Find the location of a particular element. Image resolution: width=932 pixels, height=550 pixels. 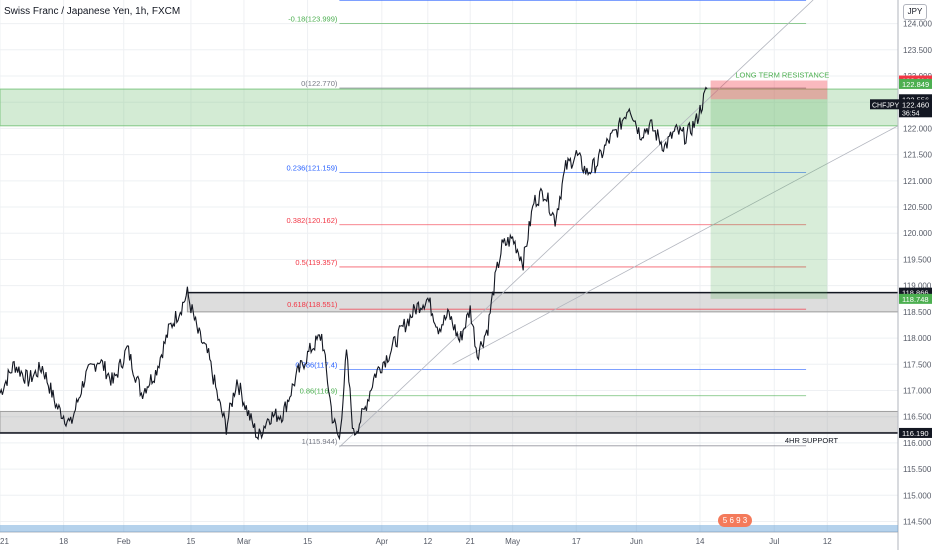

axis-price-text-6: 116.190 is located at coordinates (915, 433).